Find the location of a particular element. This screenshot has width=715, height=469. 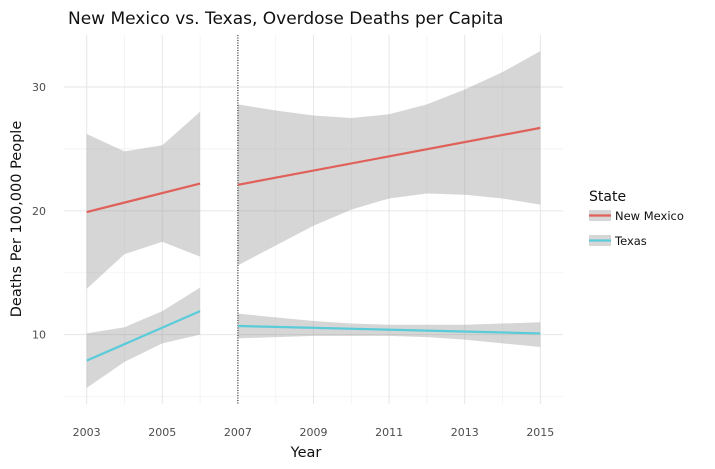

x-tick-labels: 2003 2005 2007 2009 2011 2013 2015 is located at coordinates (314, 432).